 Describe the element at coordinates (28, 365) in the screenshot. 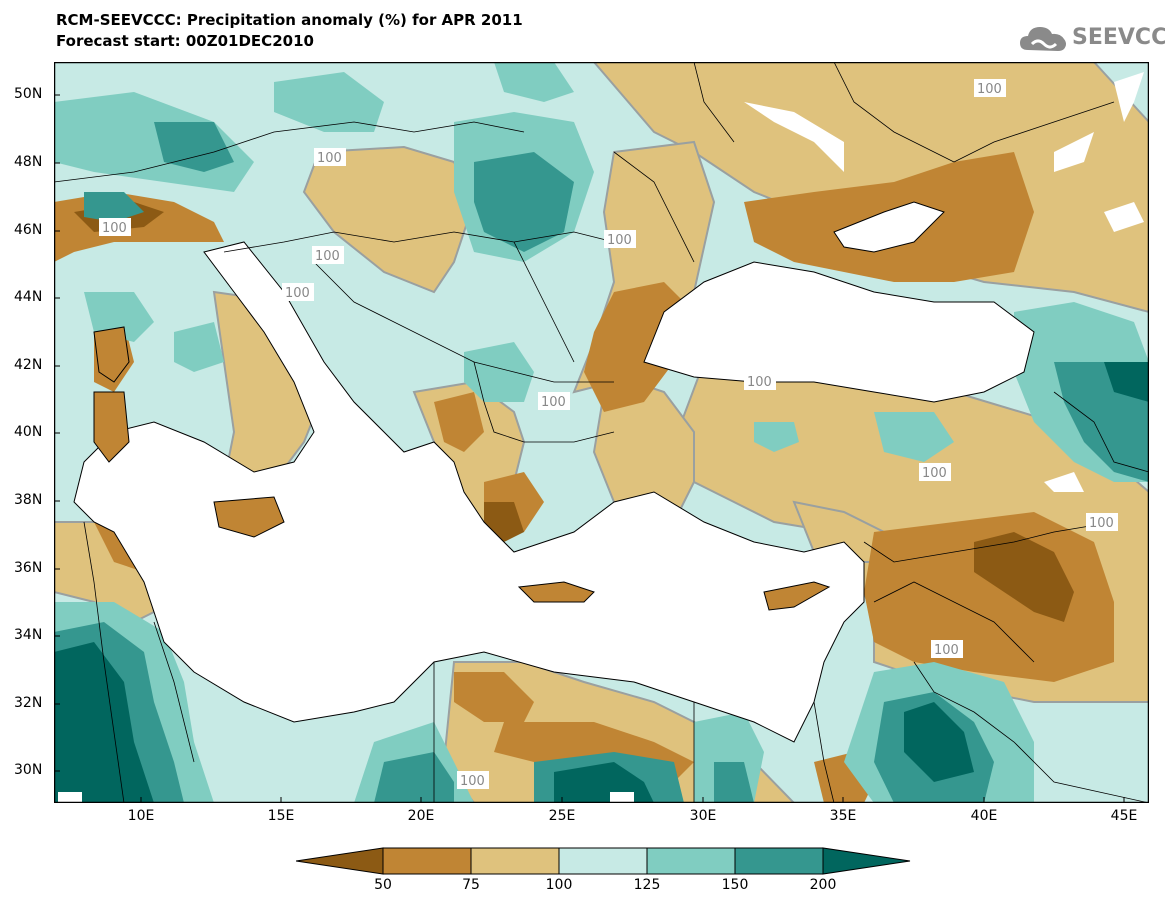

I see `lat-label: 42N` at that location.